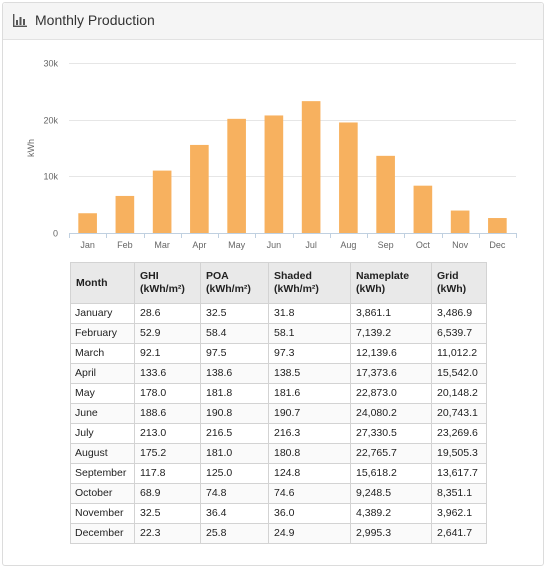  I want to click on cell-nameplate: 12,139.6, so click(391, 353).